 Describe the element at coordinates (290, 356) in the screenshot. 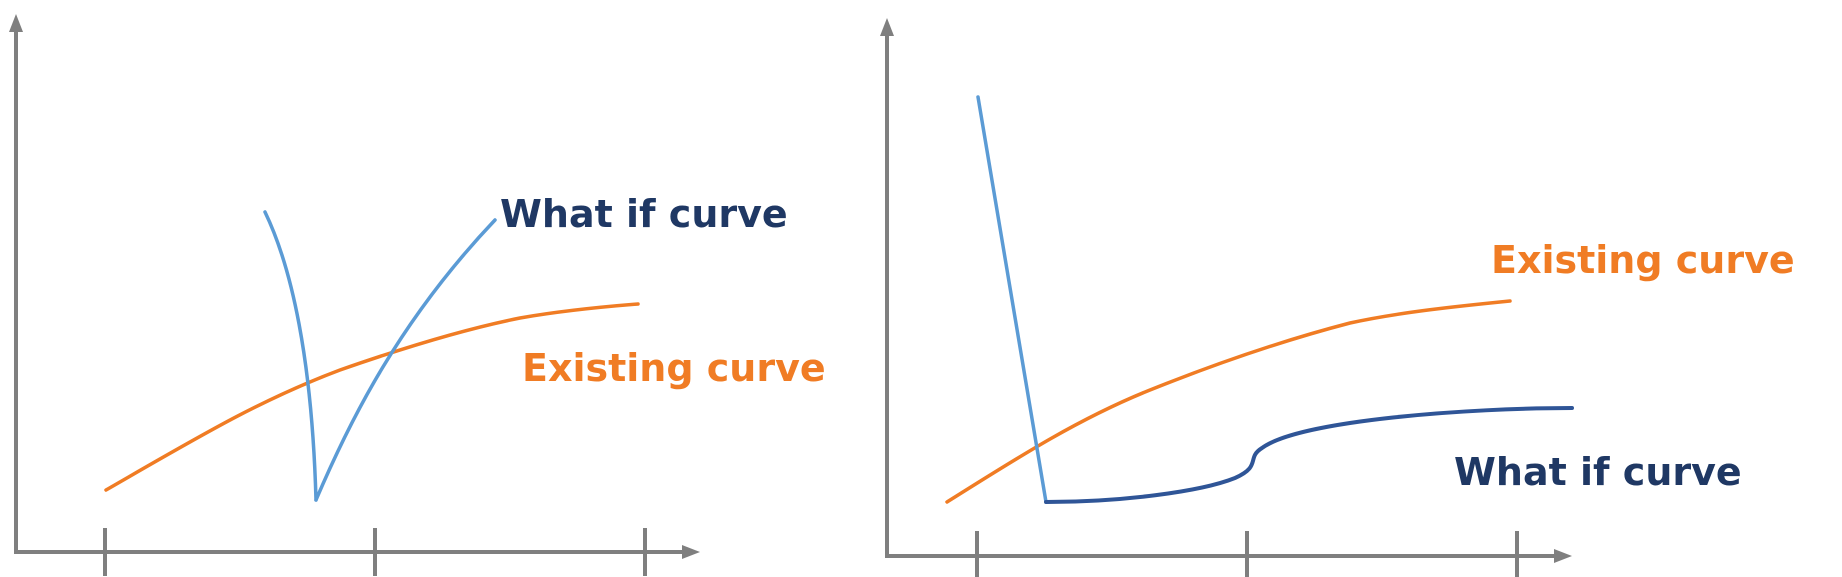

I see `left-whatif-curve-falling` at that location.